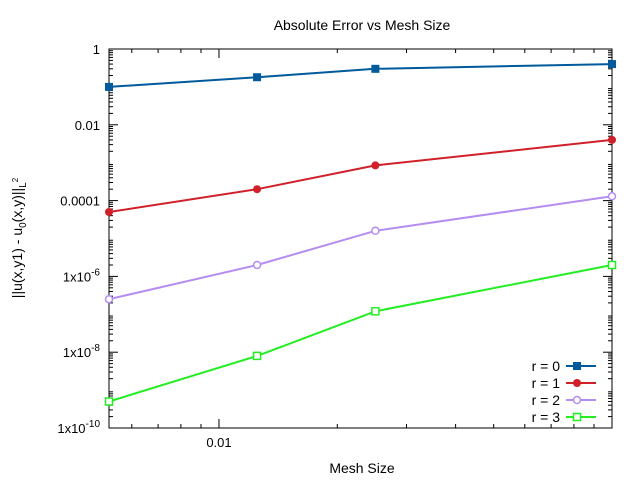 The image size is (640, 480). I want to click on y-tick-label: 1, so click(96, 49).